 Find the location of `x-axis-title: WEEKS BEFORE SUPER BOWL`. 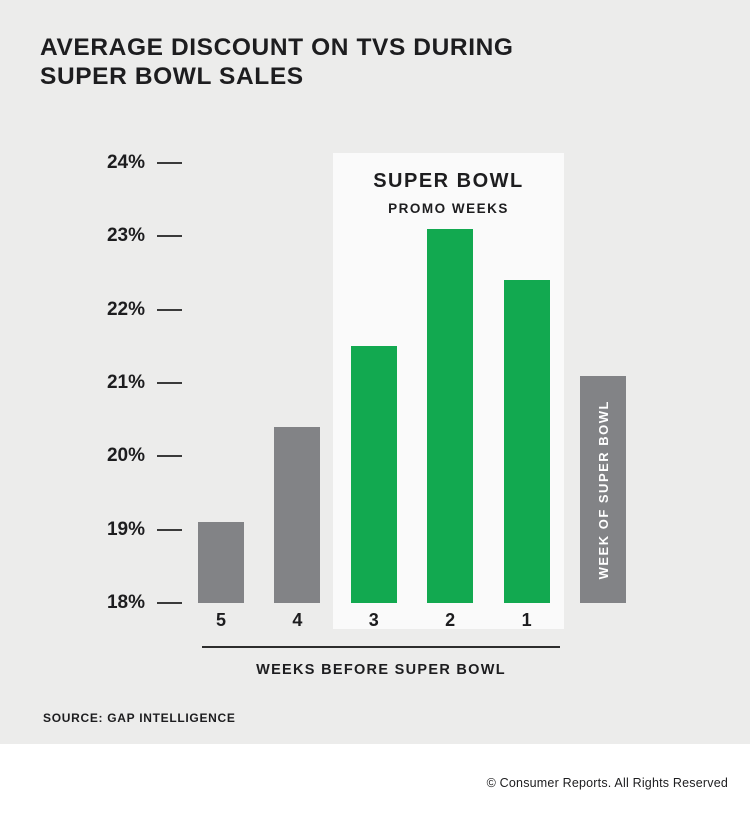

x-axis-title: WEEKS BEFORE SUPER BOWL is located at coordinates (381, 670).